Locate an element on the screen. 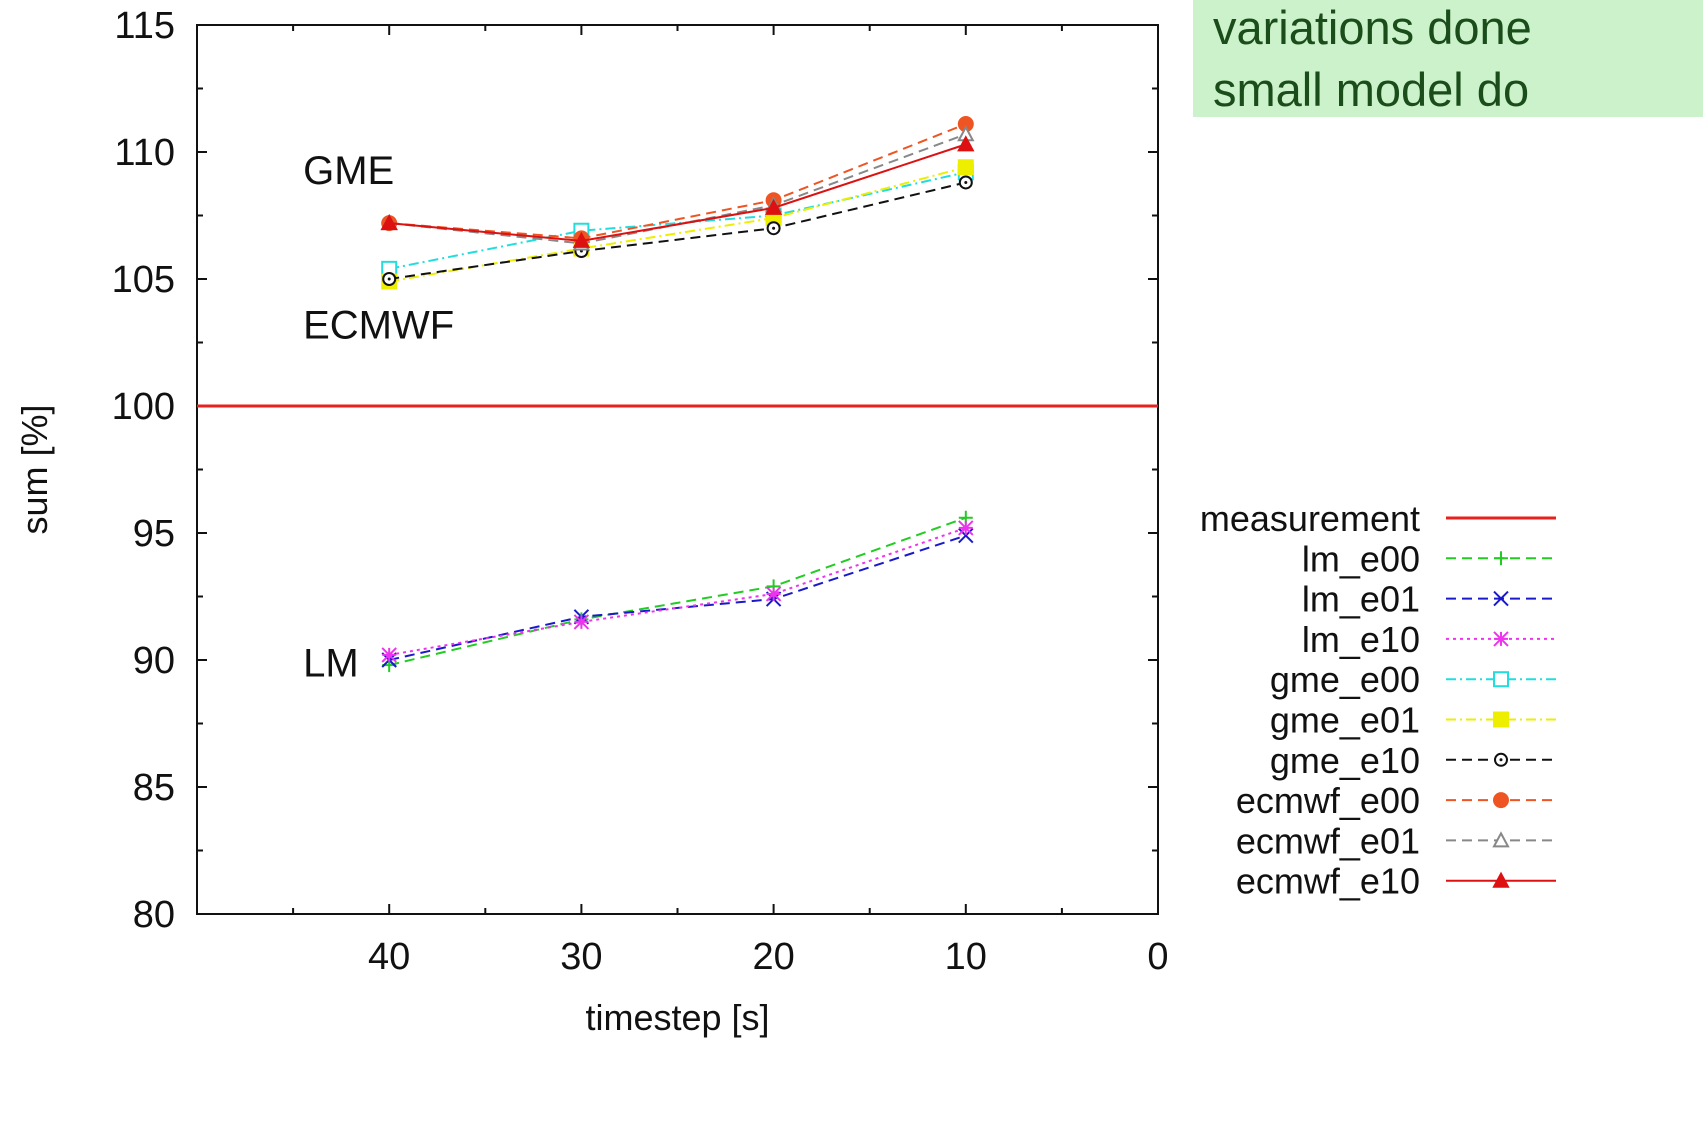 Image resolution: width=1703 pixels, height=1126 pixels. annotation-gme: GME is located at coordinates (348, 171).